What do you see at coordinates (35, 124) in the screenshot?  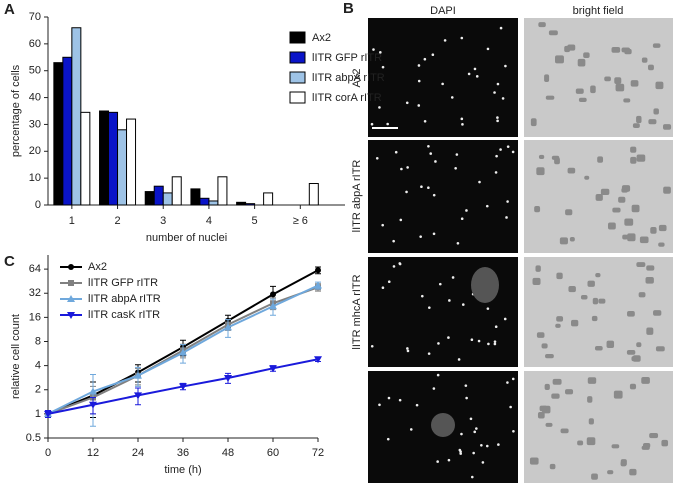 I see `y-tick-label: 30` at bounding box center [35, 124].